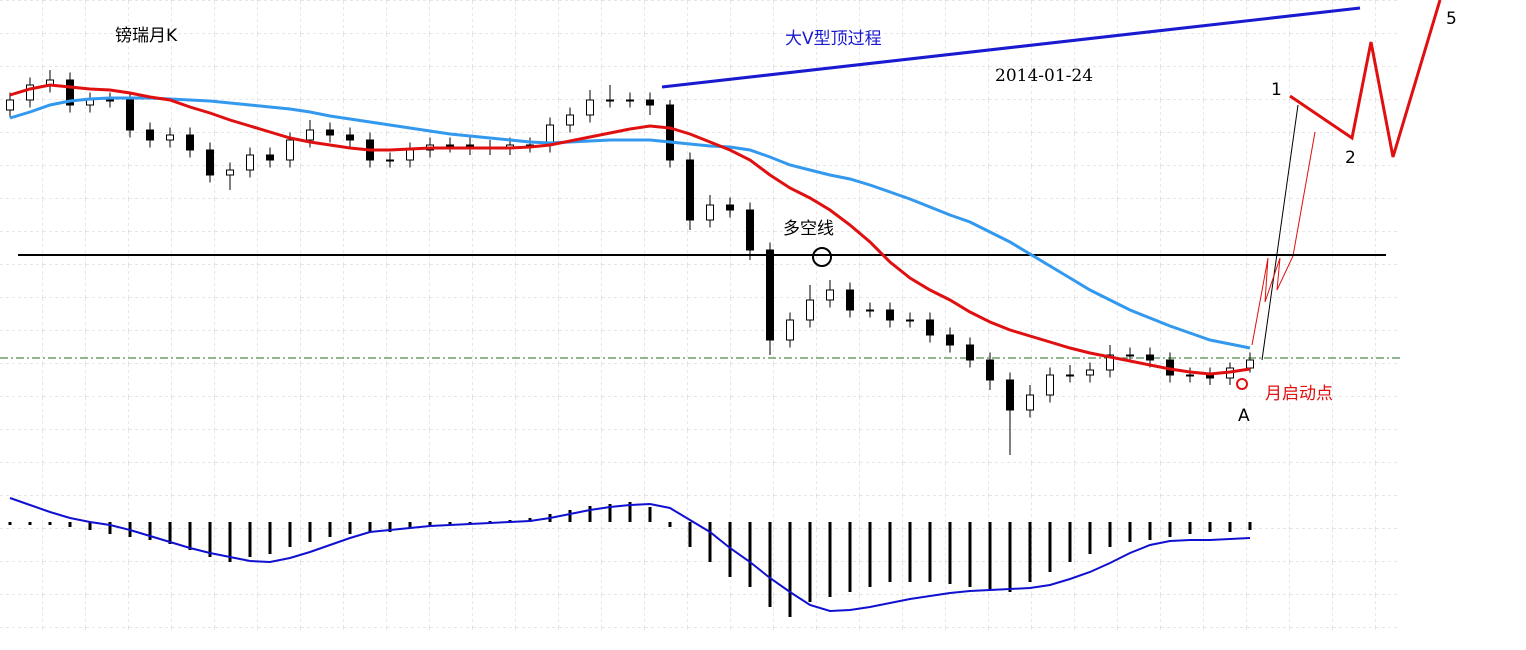 This screenshot has width=1526, height=650. I want to click on annotation: A, so click(1244, 416).